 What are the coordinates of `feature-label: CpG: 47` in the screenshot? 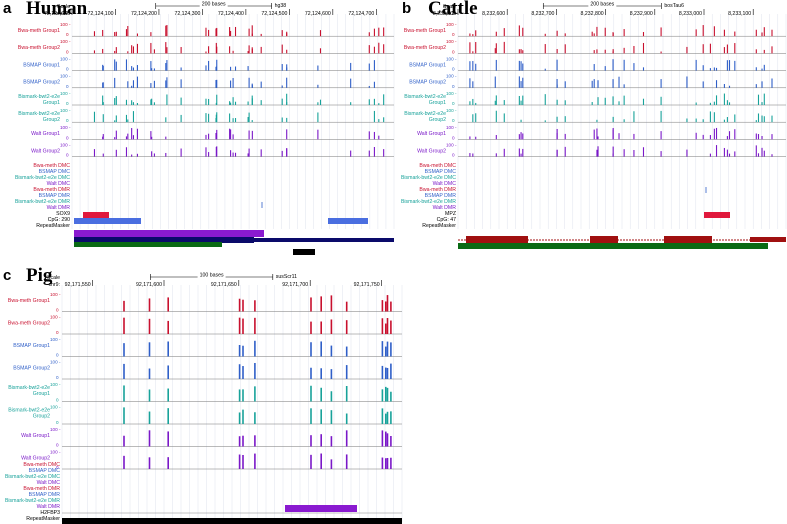 It's located at (446, 220).